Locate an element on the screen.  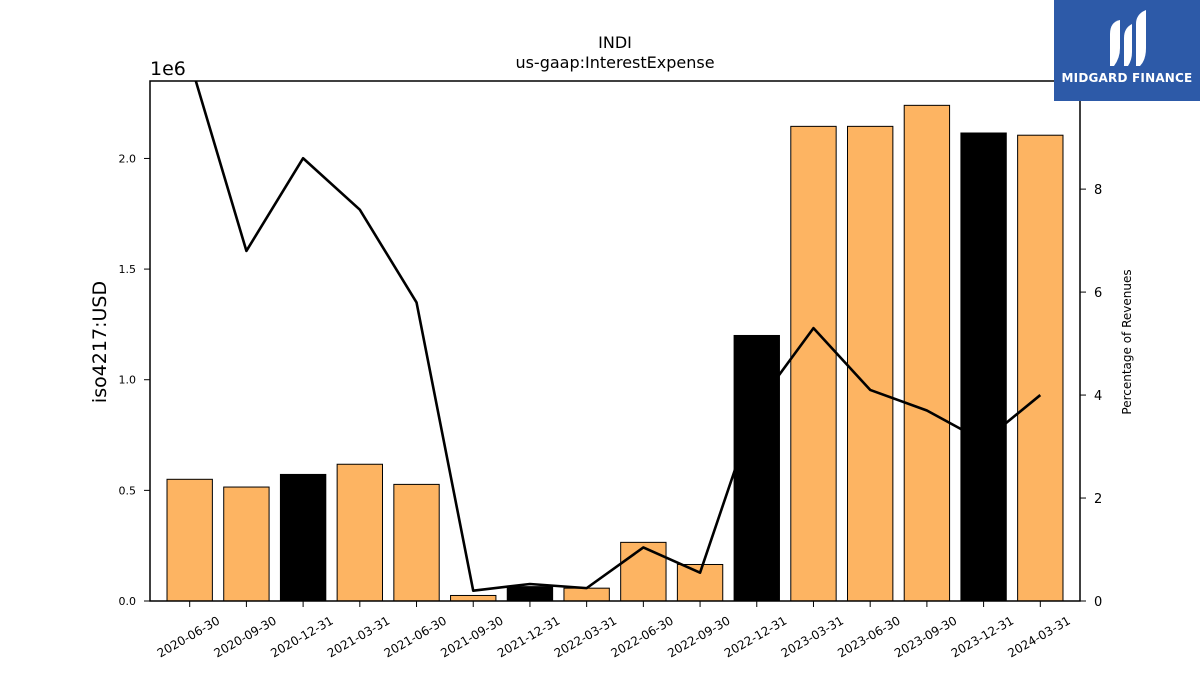
x-tick-label: 2023-09-30 is located at coordinates (925, 636).